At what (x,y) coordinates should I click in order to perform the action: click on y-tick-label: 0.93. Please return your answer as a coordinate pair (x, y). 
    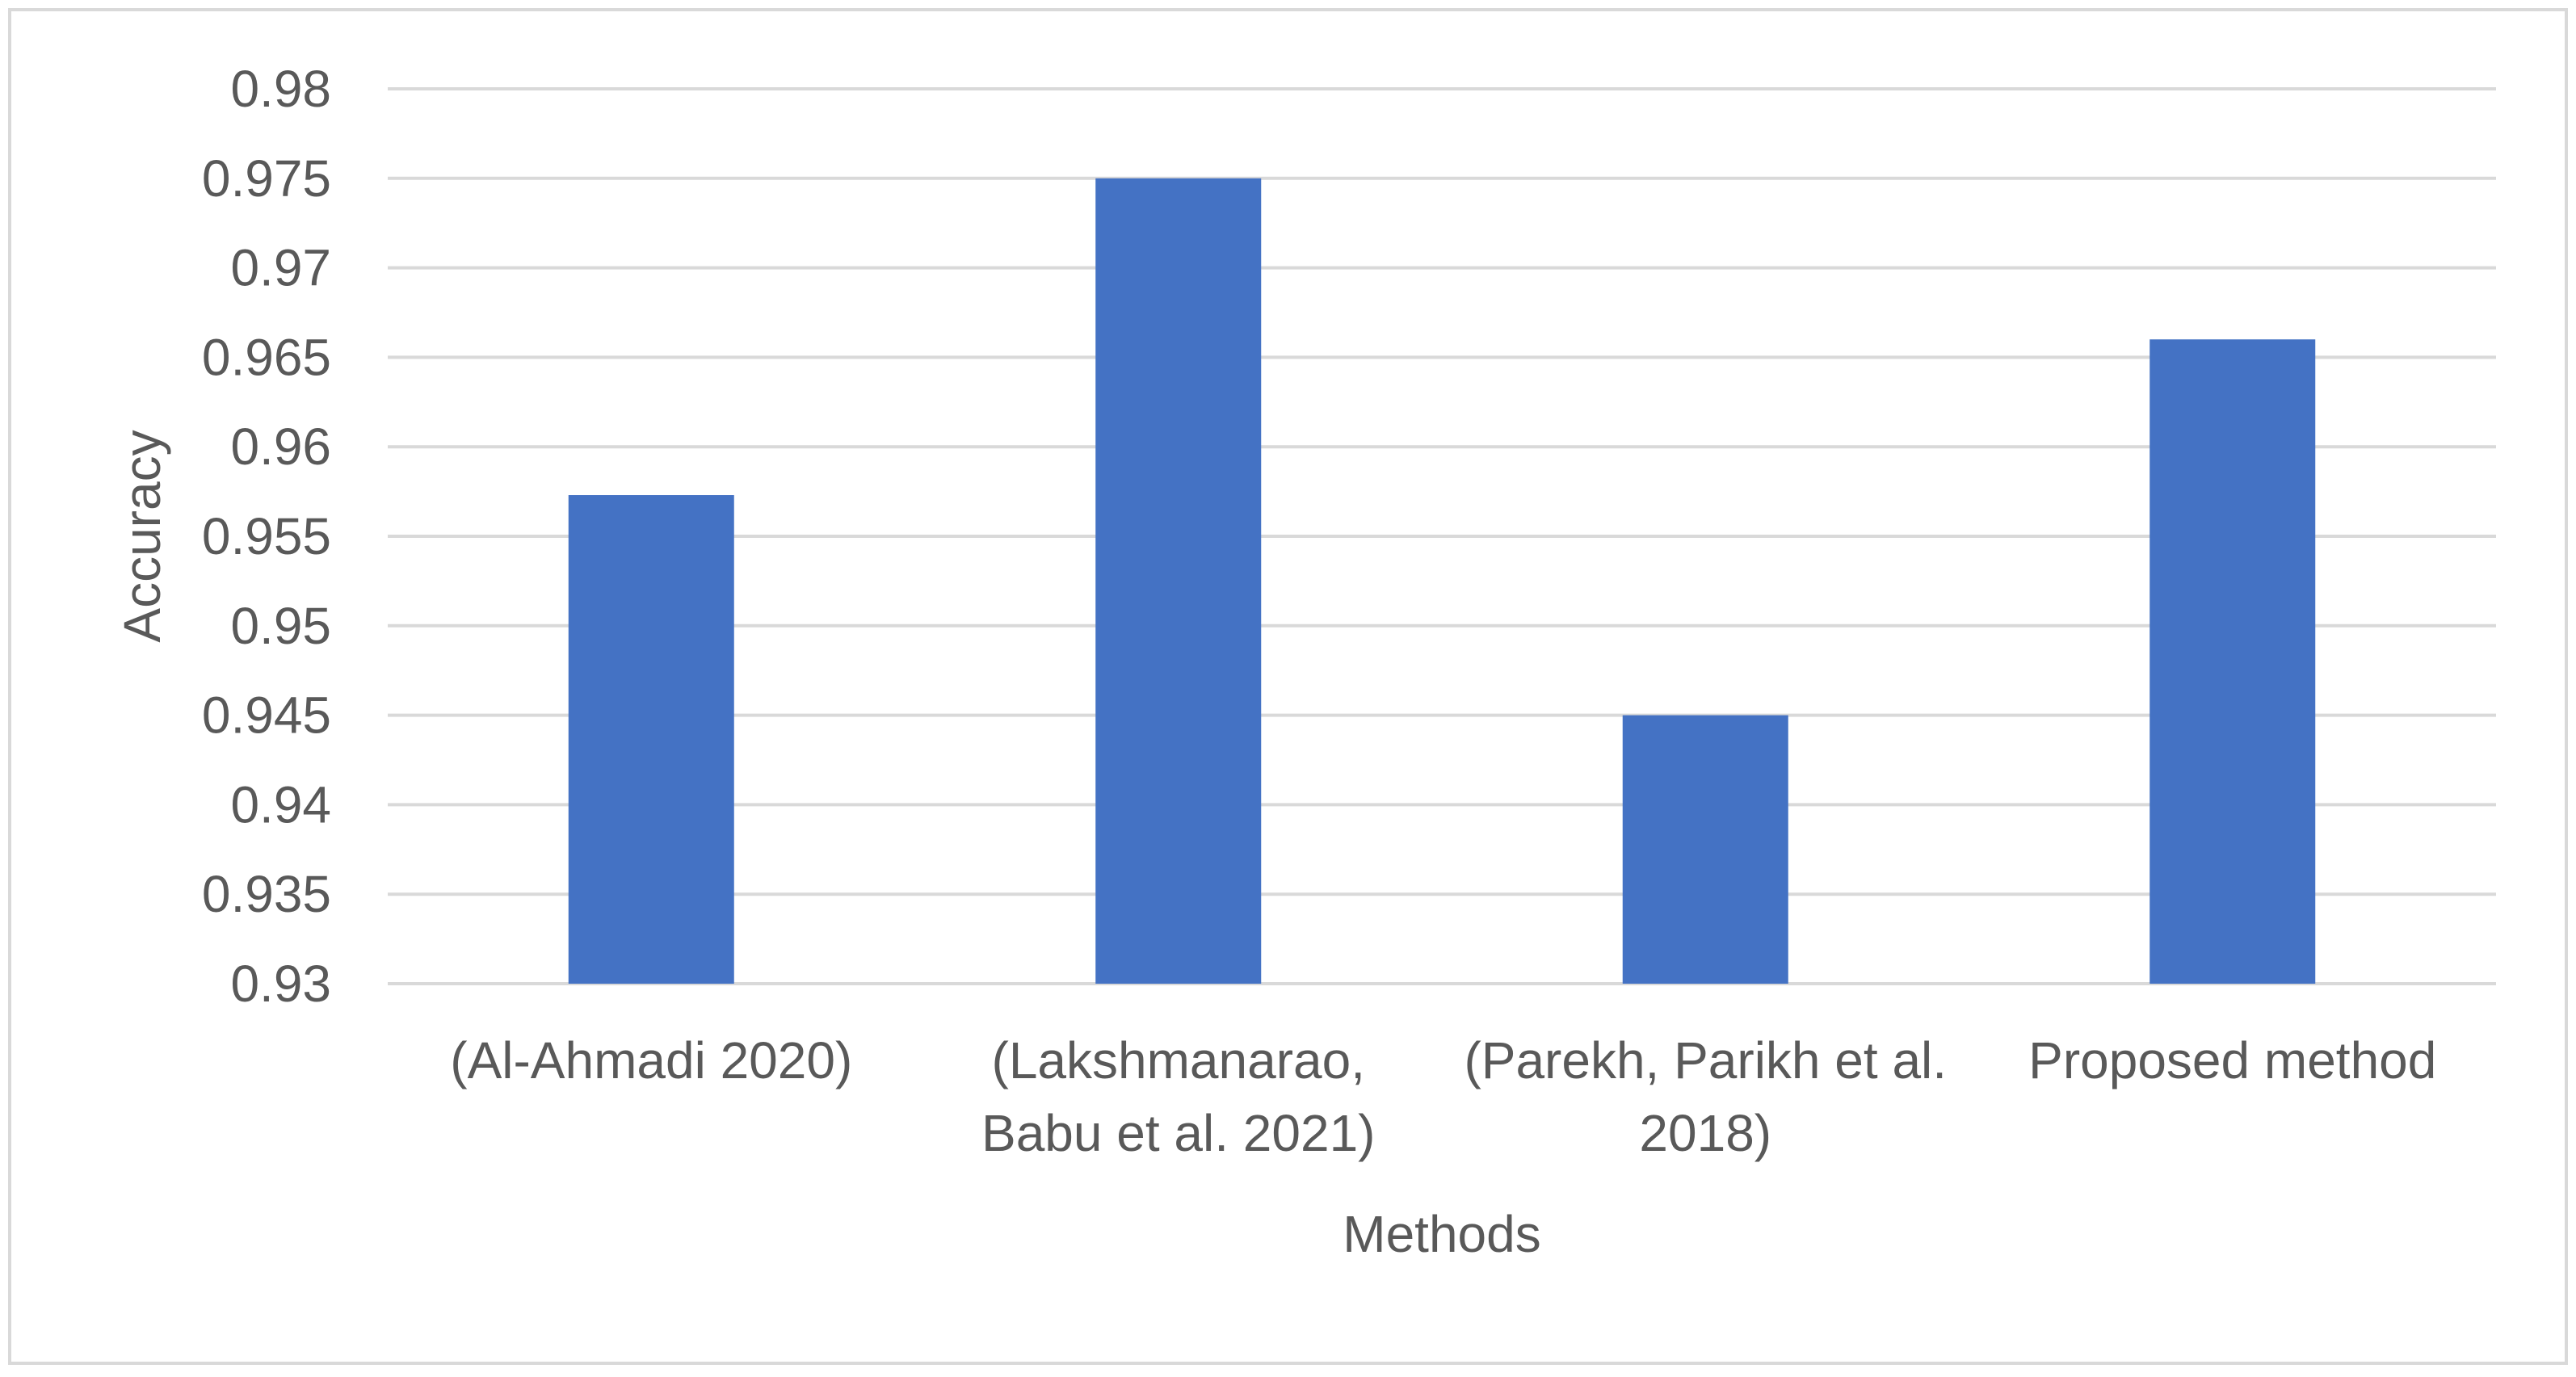
    Looking at the image, I should click on (280, 984).